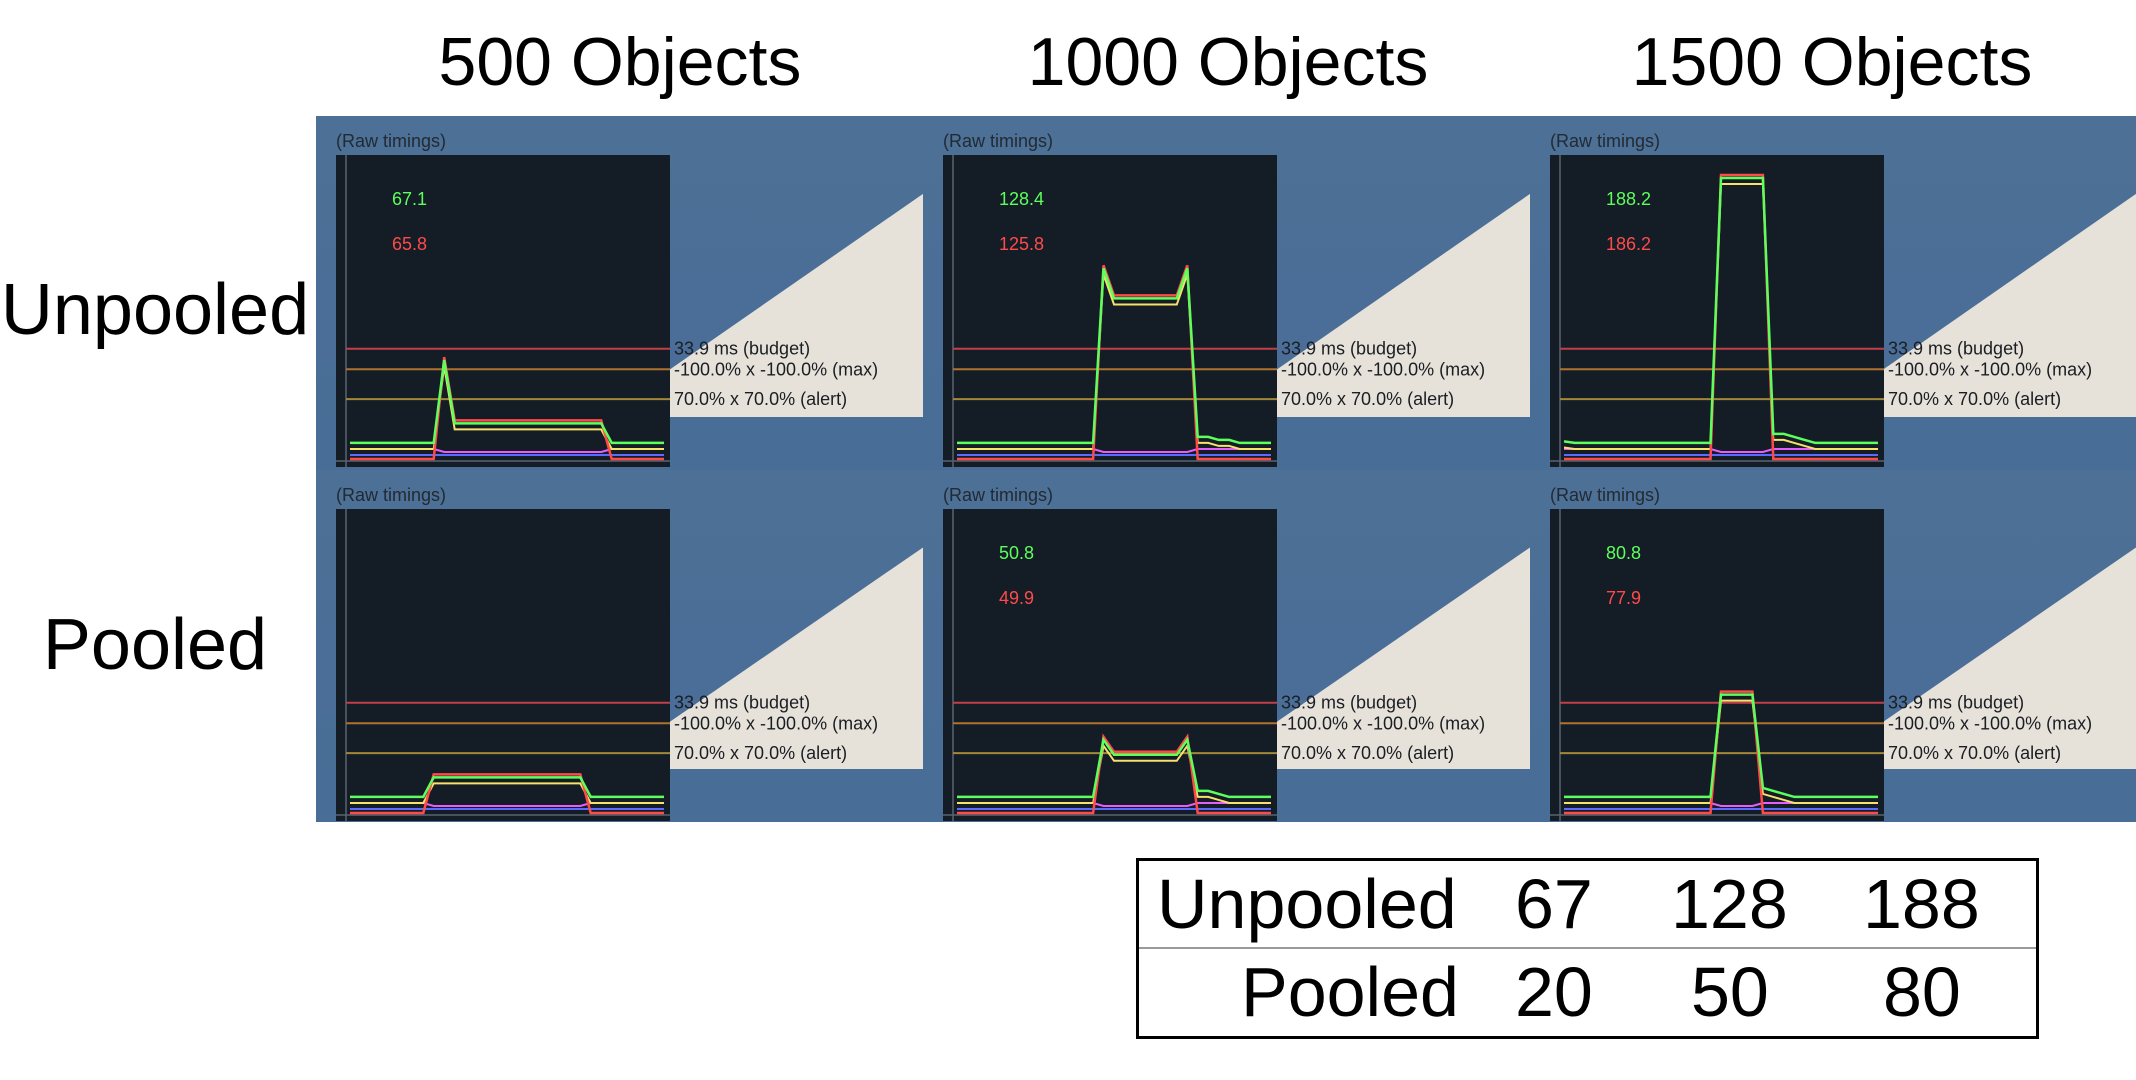 The width and height of the screenshot is (2136, 1080). What do you see at coordinates (1228, 62) in the screenshot?
I see `column-header-1000: 1000 Objects` at bounding box center [1228, 62].